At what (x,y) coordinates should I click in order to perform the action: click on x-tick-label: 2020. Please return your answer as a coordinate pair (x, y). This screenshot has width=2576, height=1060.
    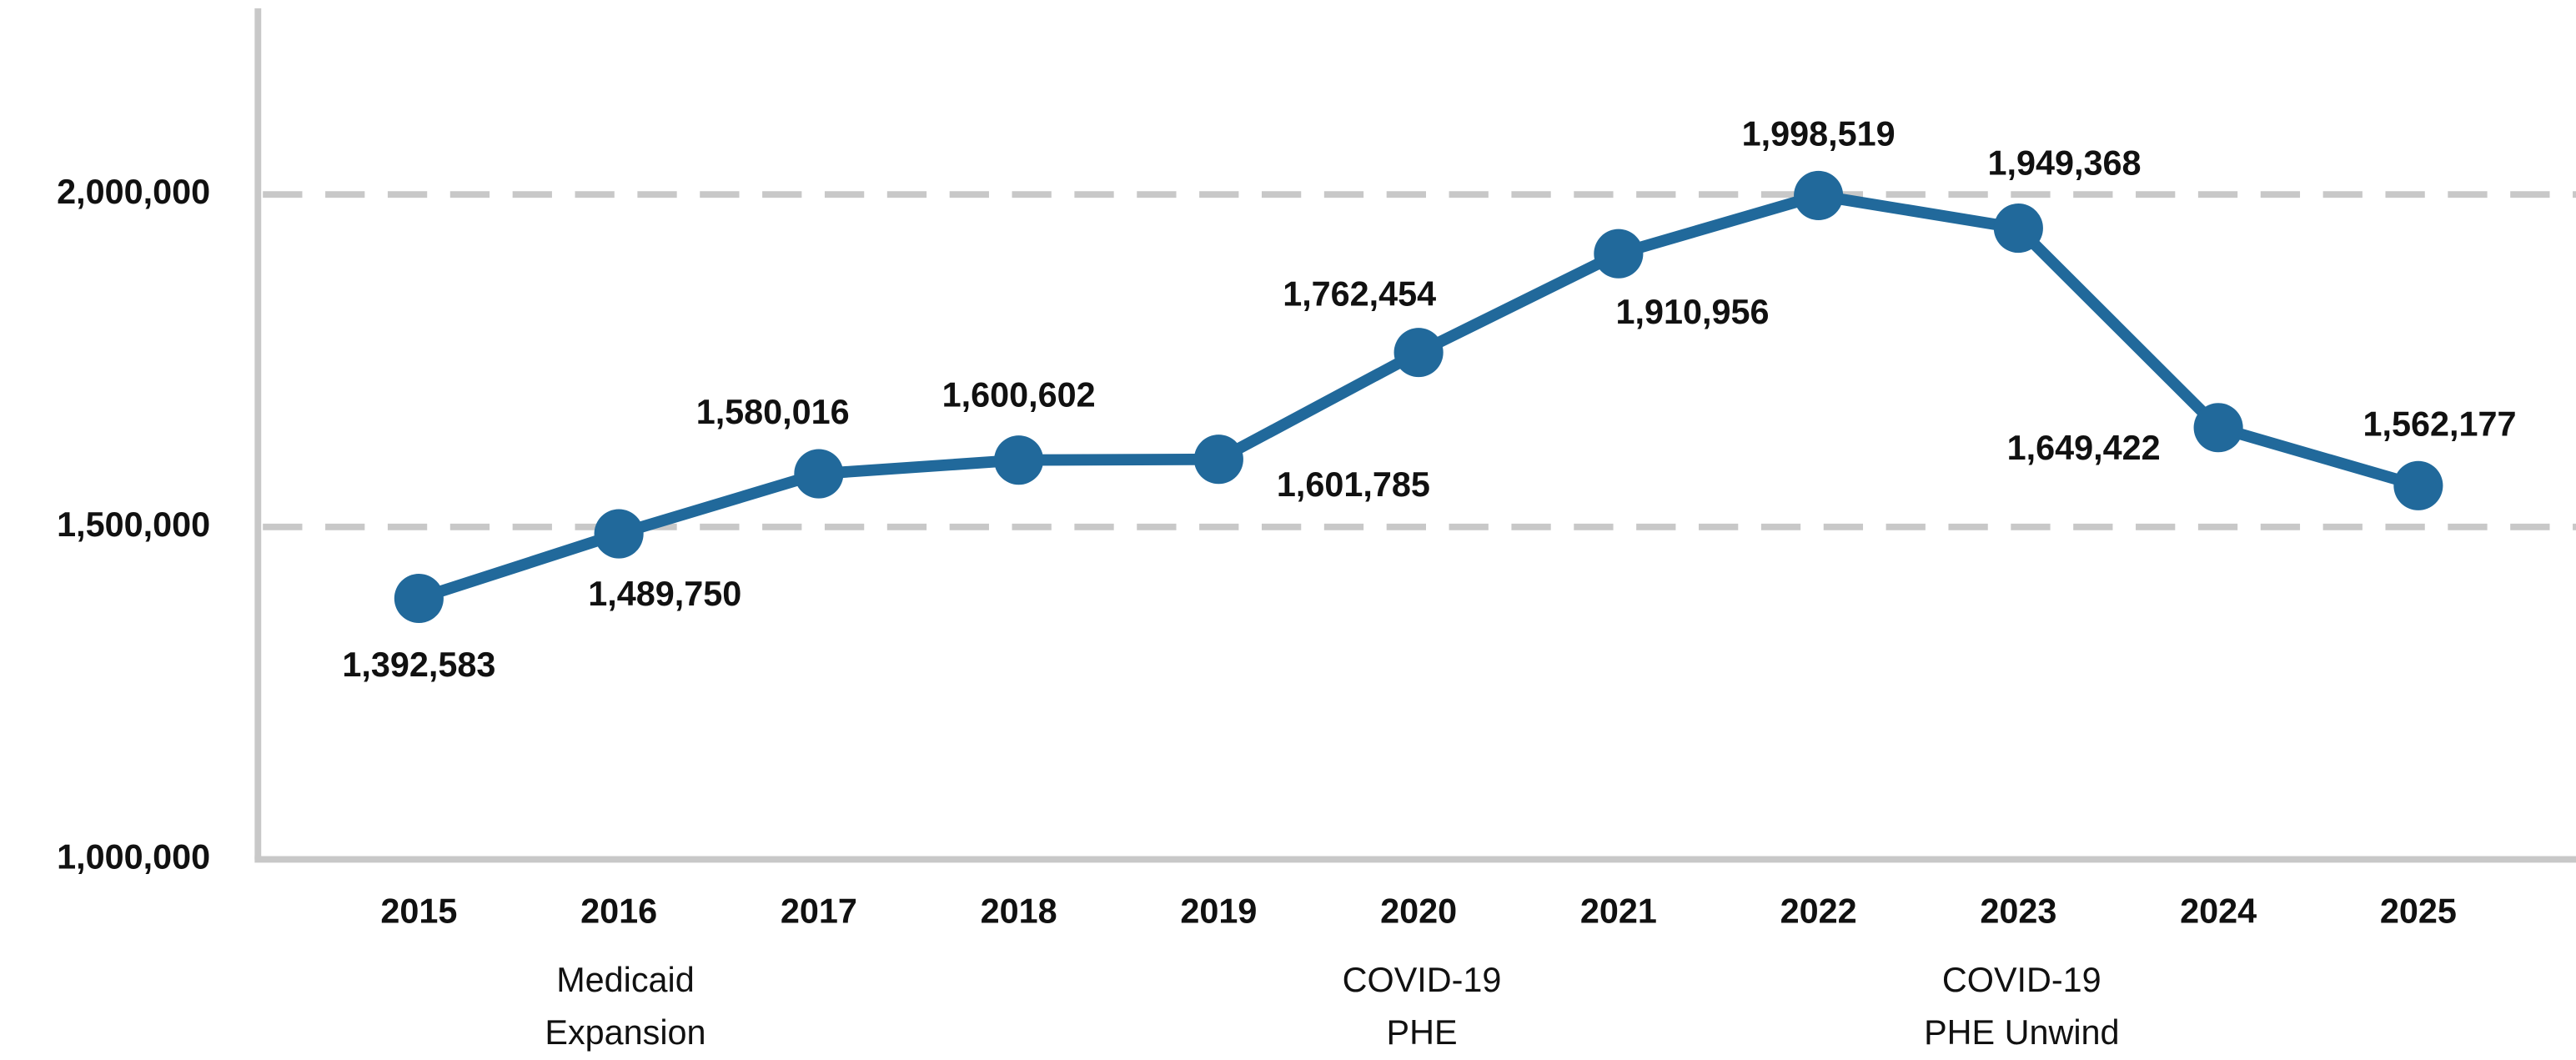
    Looking at the image, I should click on (1418, 911).